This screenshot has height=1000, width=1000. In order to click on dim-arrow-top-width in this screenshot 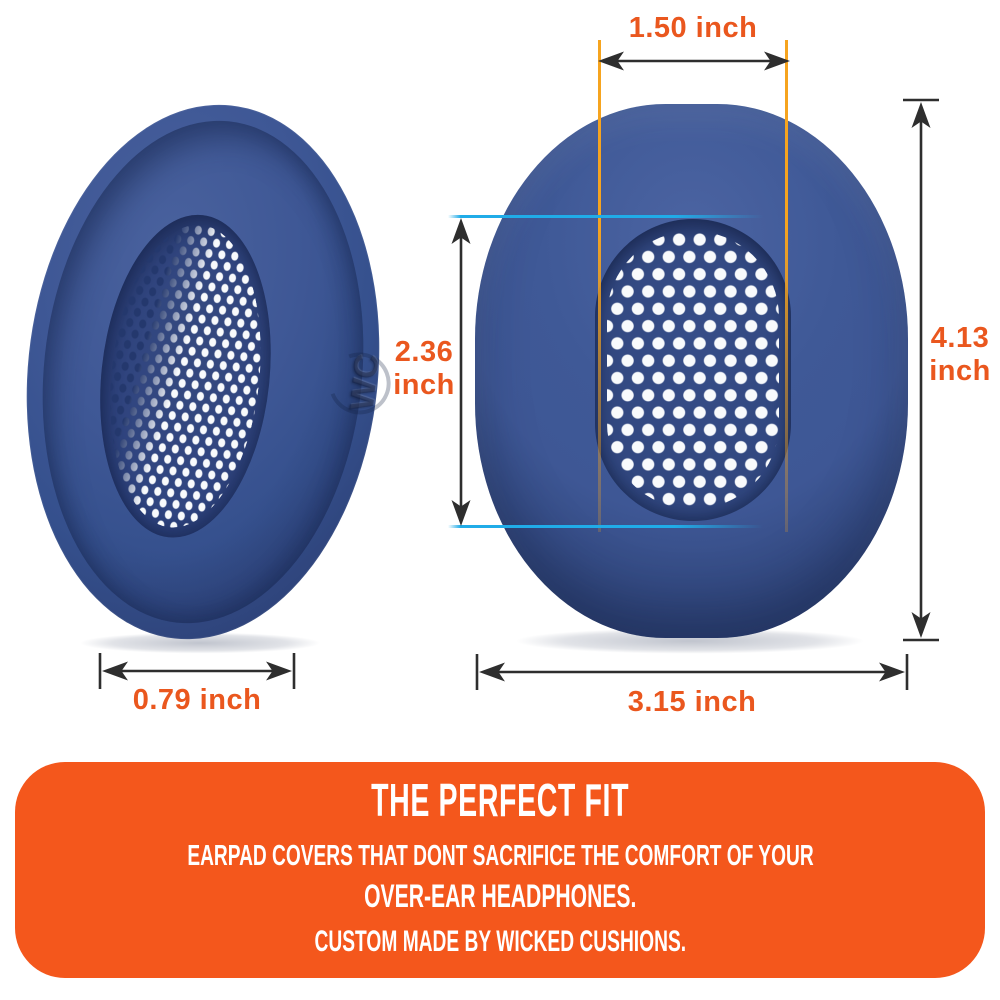, I will do `click(694, 61)`.